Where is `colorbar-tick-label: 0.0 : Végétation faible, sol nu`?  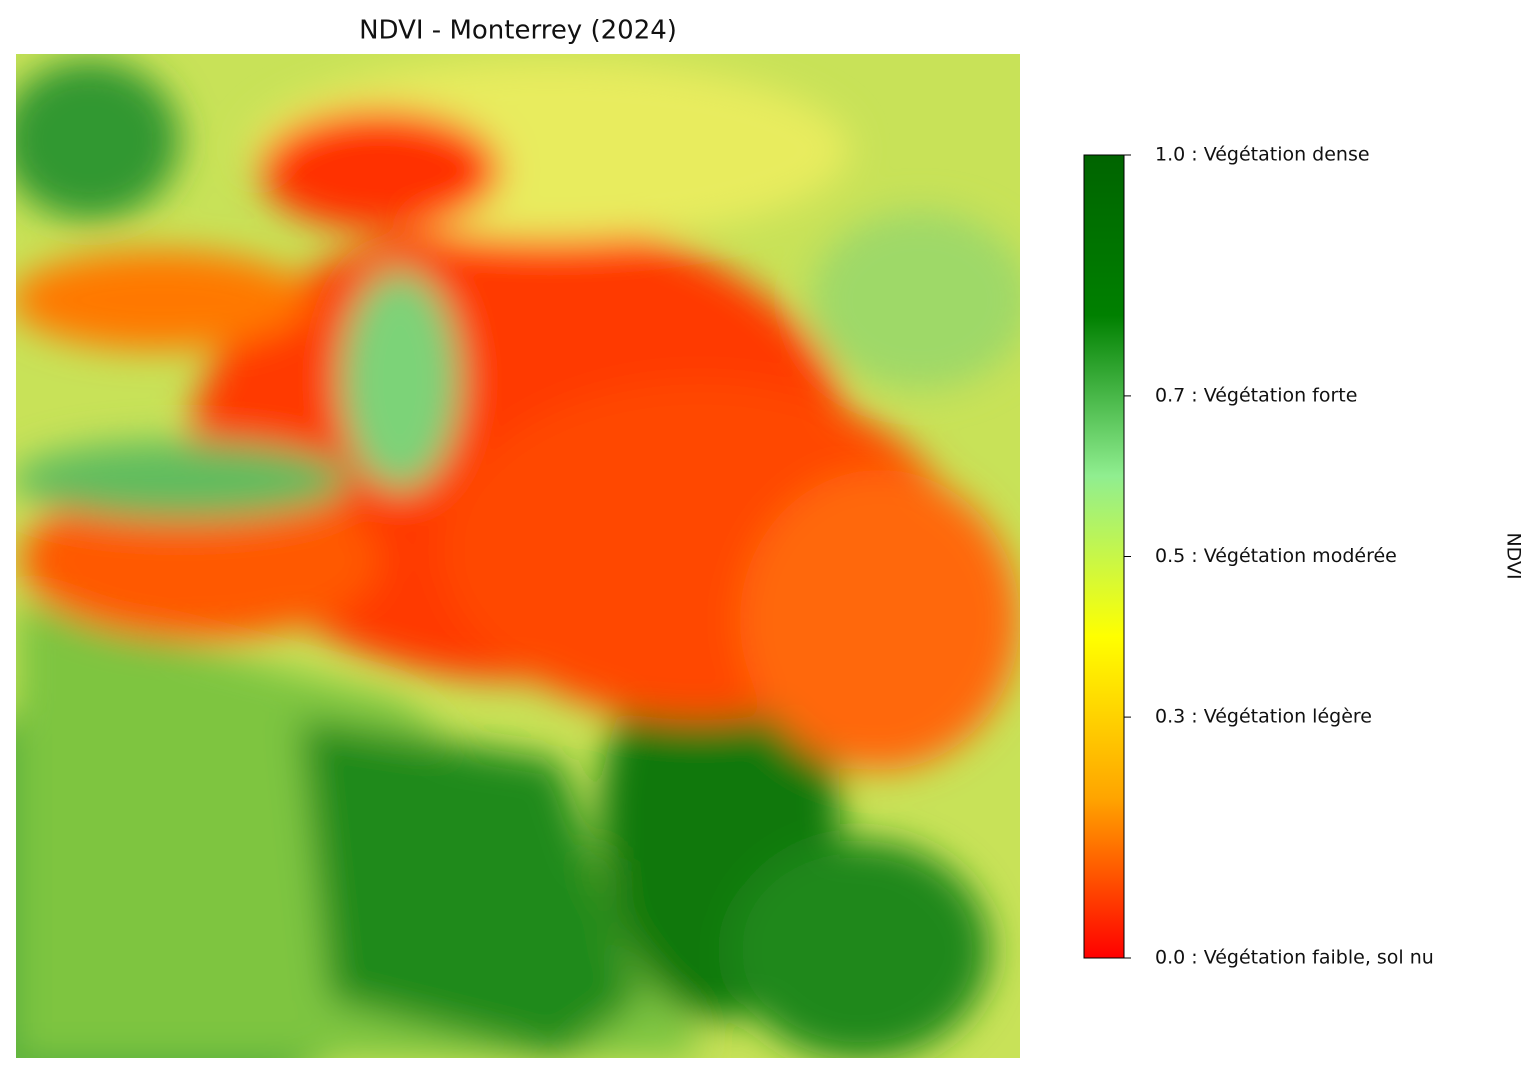 colorbar-tick-label: 0.0 : Végétation faible, sol nu is located at coordinates (1294, 958).